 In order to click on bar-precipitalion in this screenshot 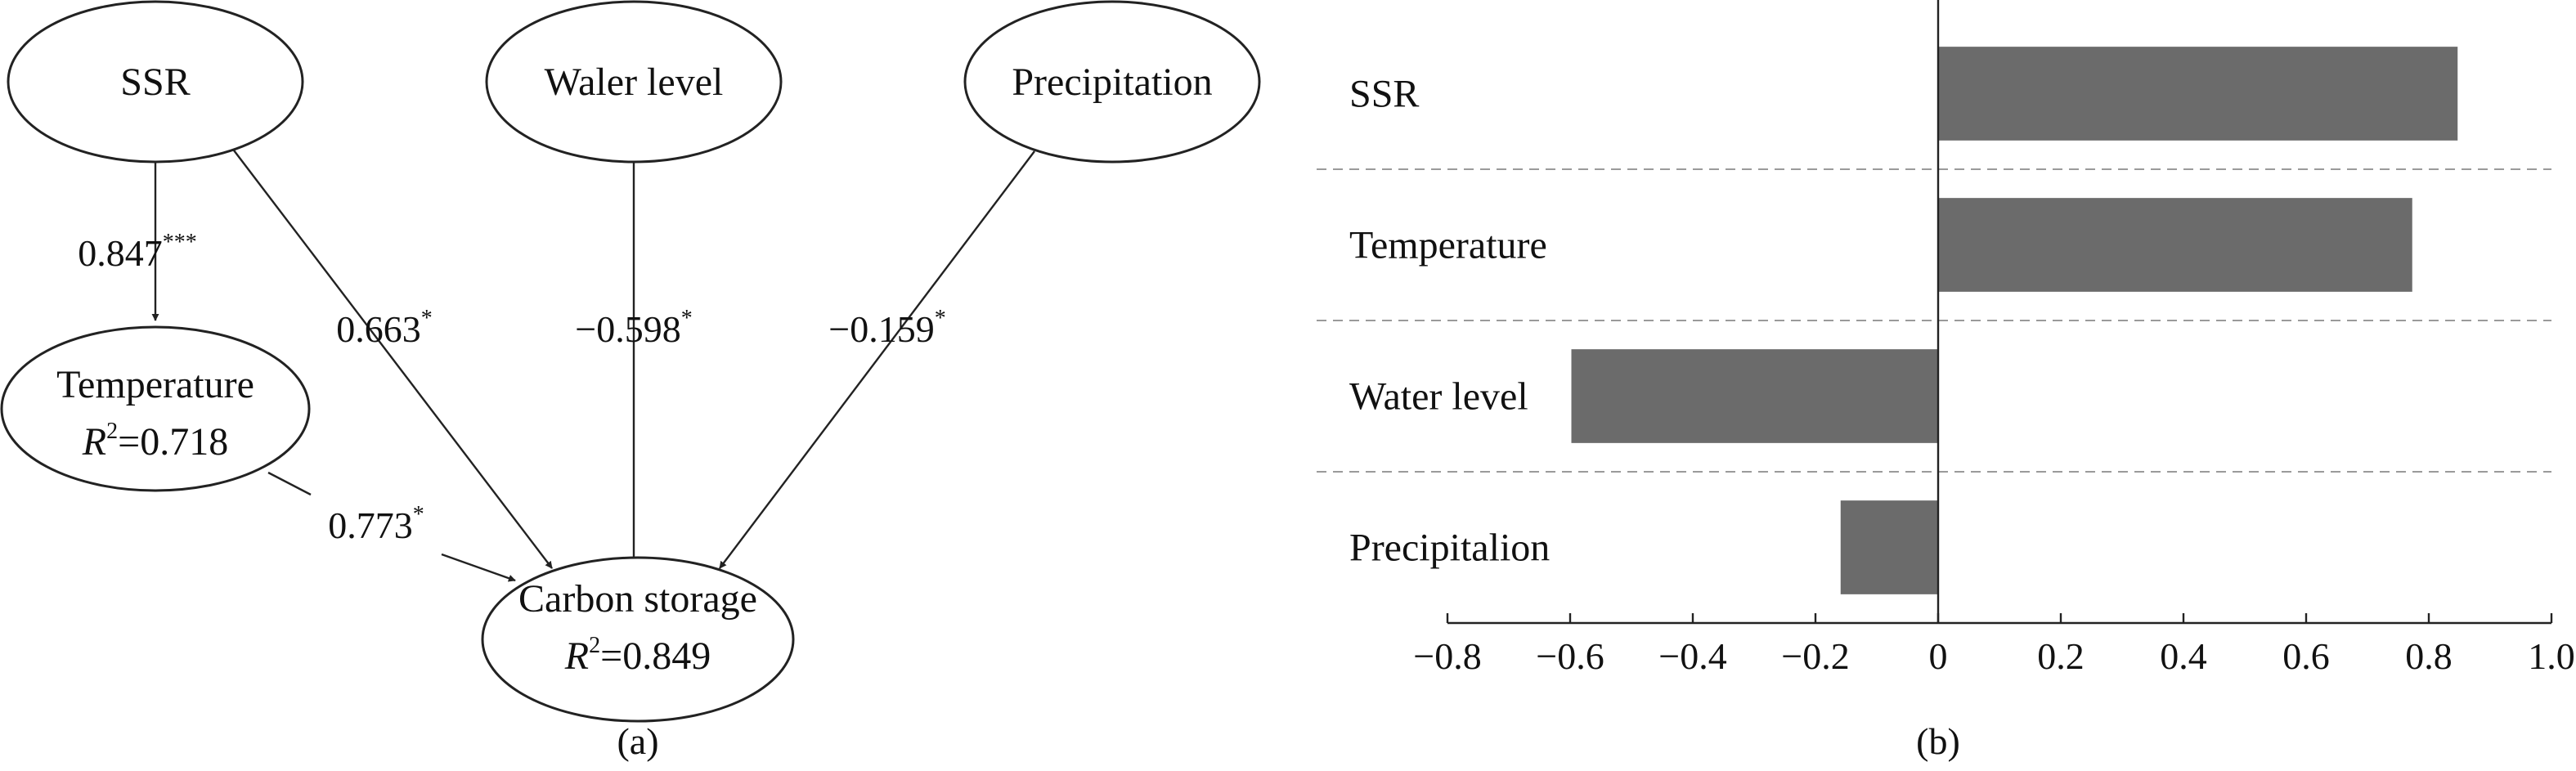, I will do `click(1889, 547)`.